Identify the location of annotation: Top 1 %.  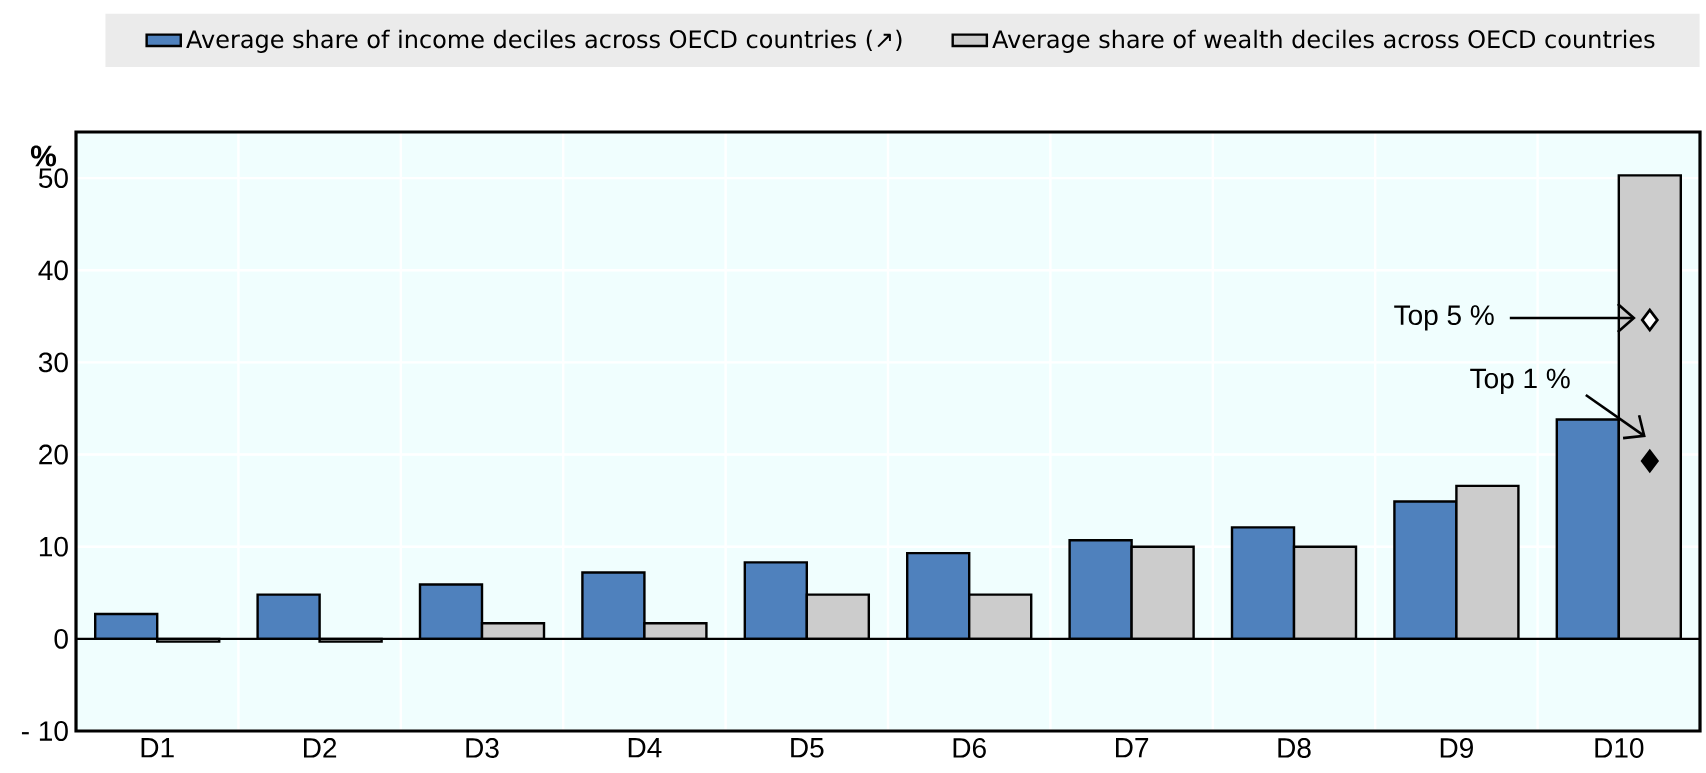
(1520, 381).